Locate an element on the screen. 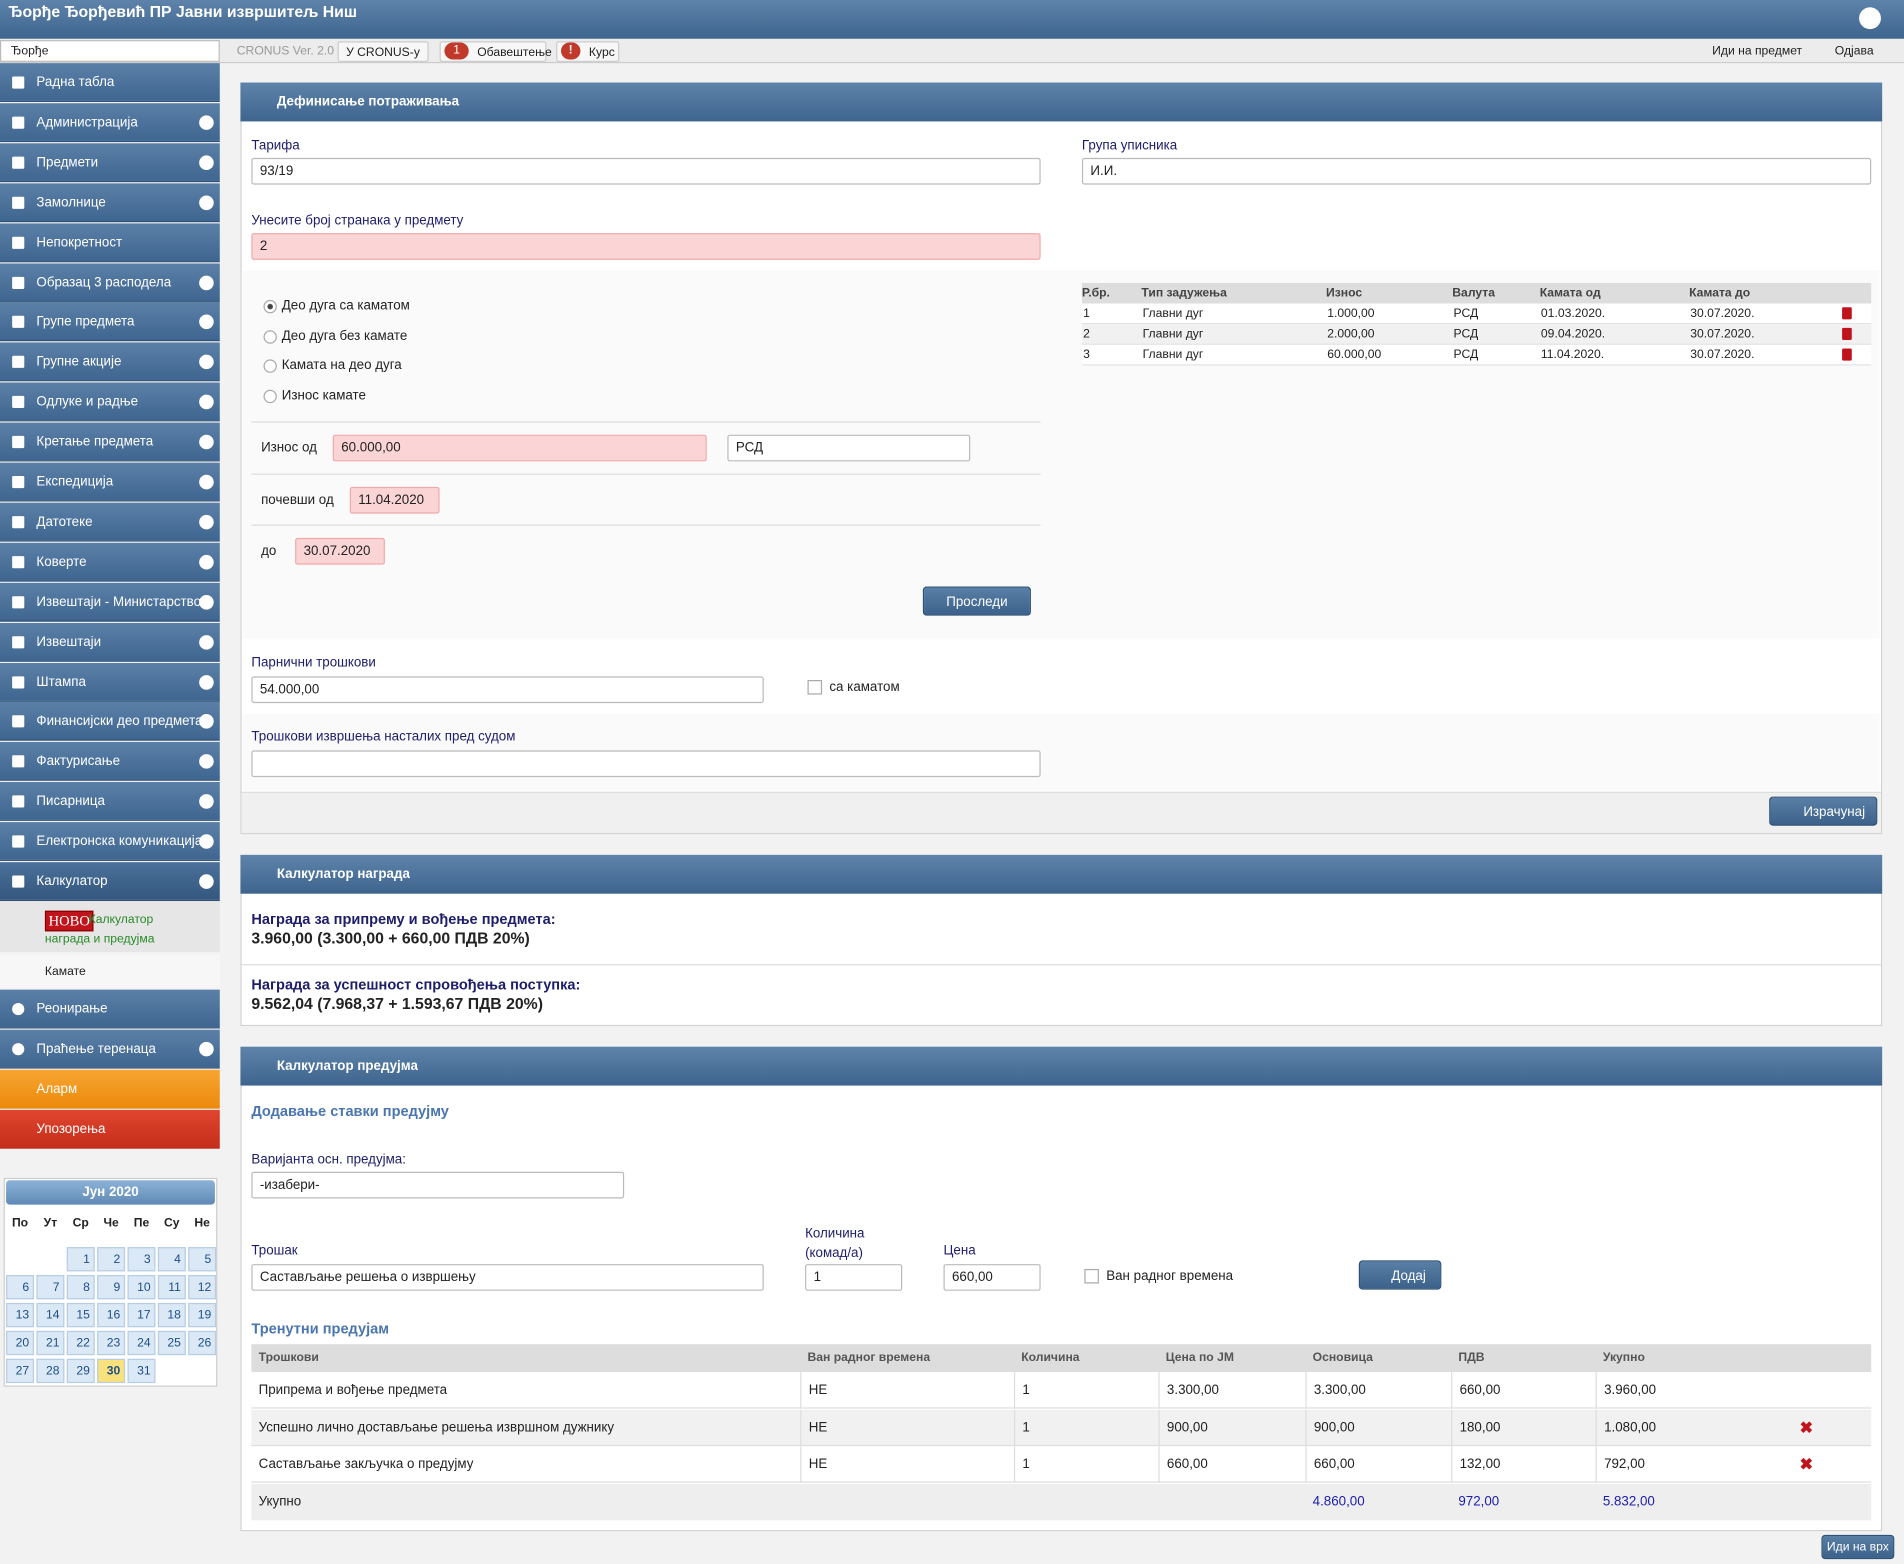 The image size is (1904, 1564). menu-item: Образац 3 расподела is located at coordinates (110, 282).